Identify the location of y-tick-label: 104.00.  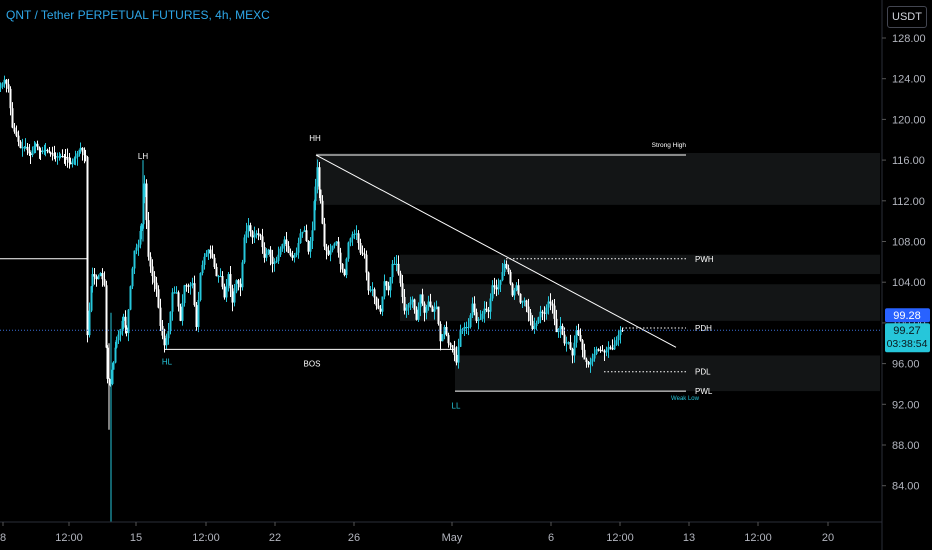
(909, 283).